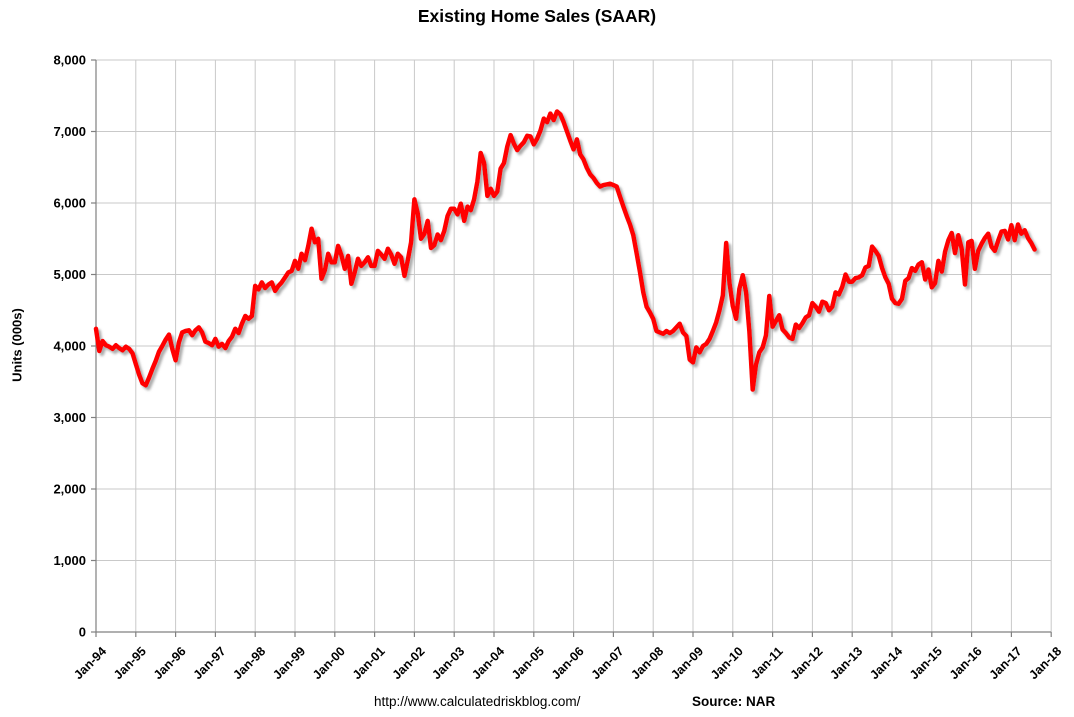 The width and height of the screenshot is (1074, 717). I want to click on svg-text: Jan-09, so click(687, 663).